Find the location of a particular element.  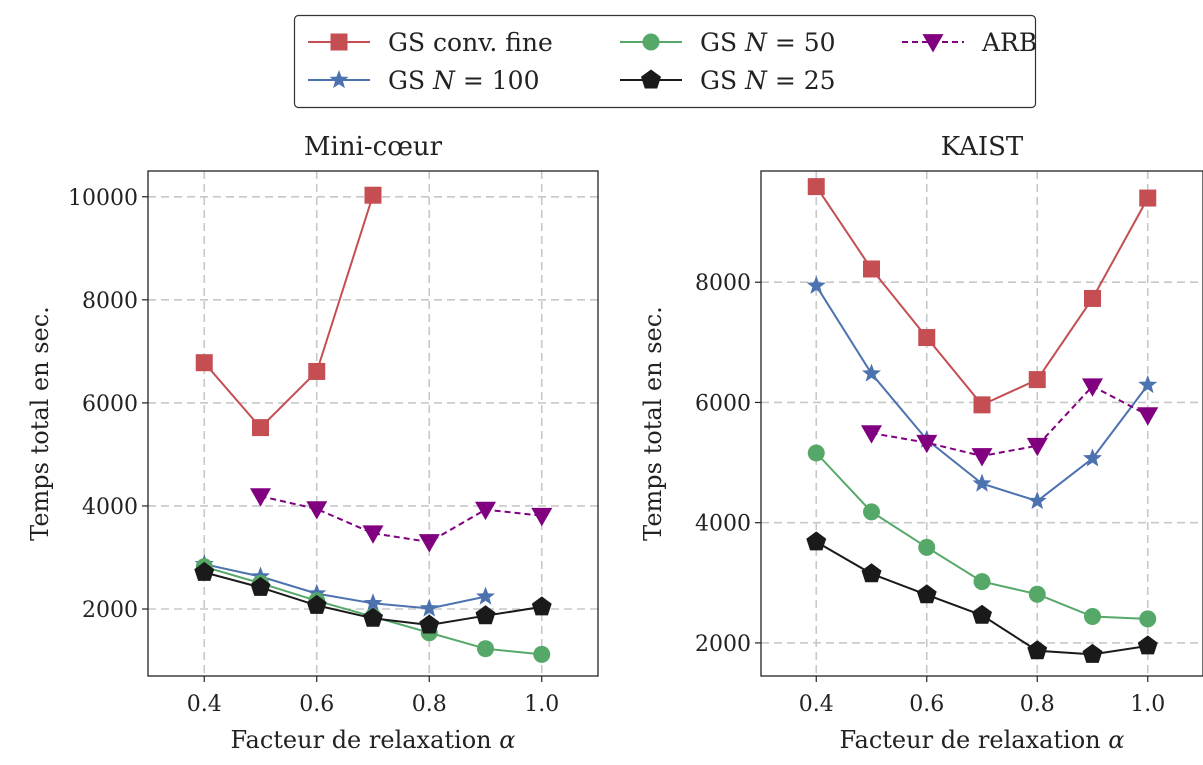

legend-entry-gs_n50: GS N = 50 is located at coordinates (728, 42).